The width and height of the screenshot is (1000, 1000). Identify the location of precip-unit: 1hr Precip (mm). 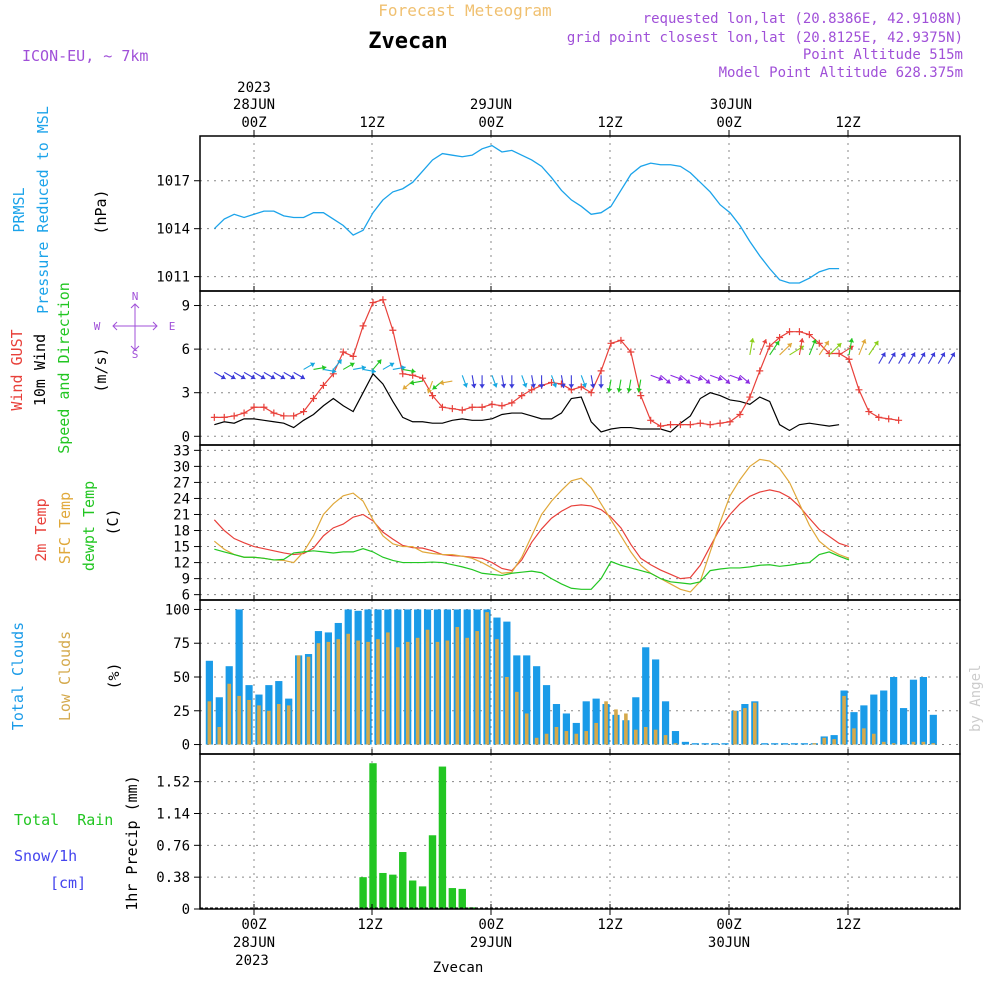
(132, 842).